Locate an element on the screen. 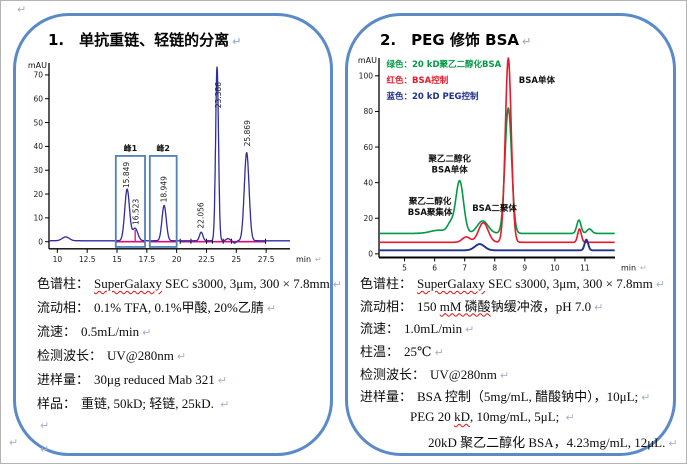 This screenshot has height=464, width=687. spec-value: PEG 20 is located at coordinates (432, 417).